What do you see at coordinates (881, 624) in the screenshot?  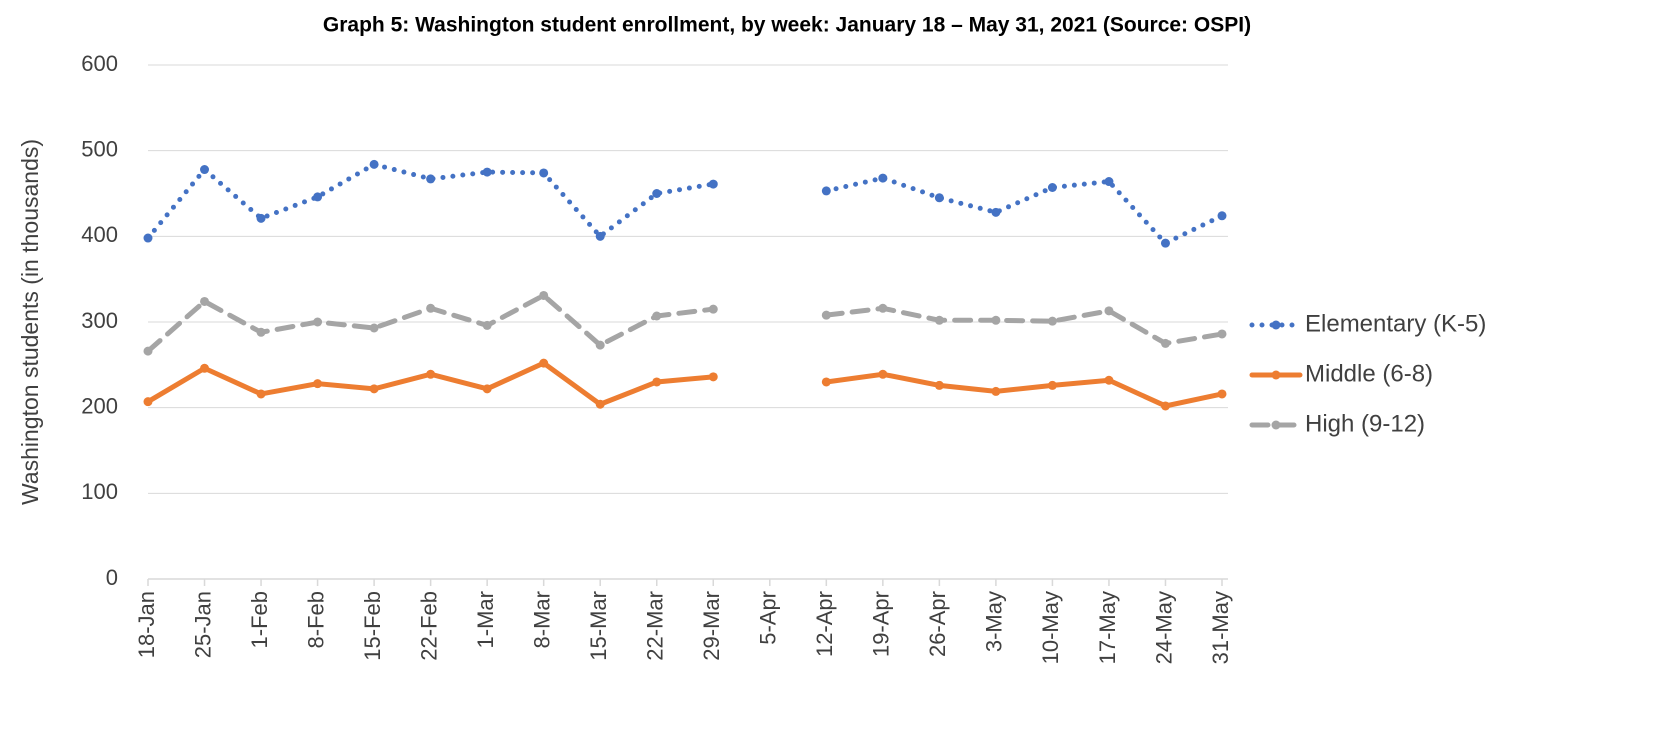 I see `x-tick-label: 19-Apr` at bounding box center [881, 624].